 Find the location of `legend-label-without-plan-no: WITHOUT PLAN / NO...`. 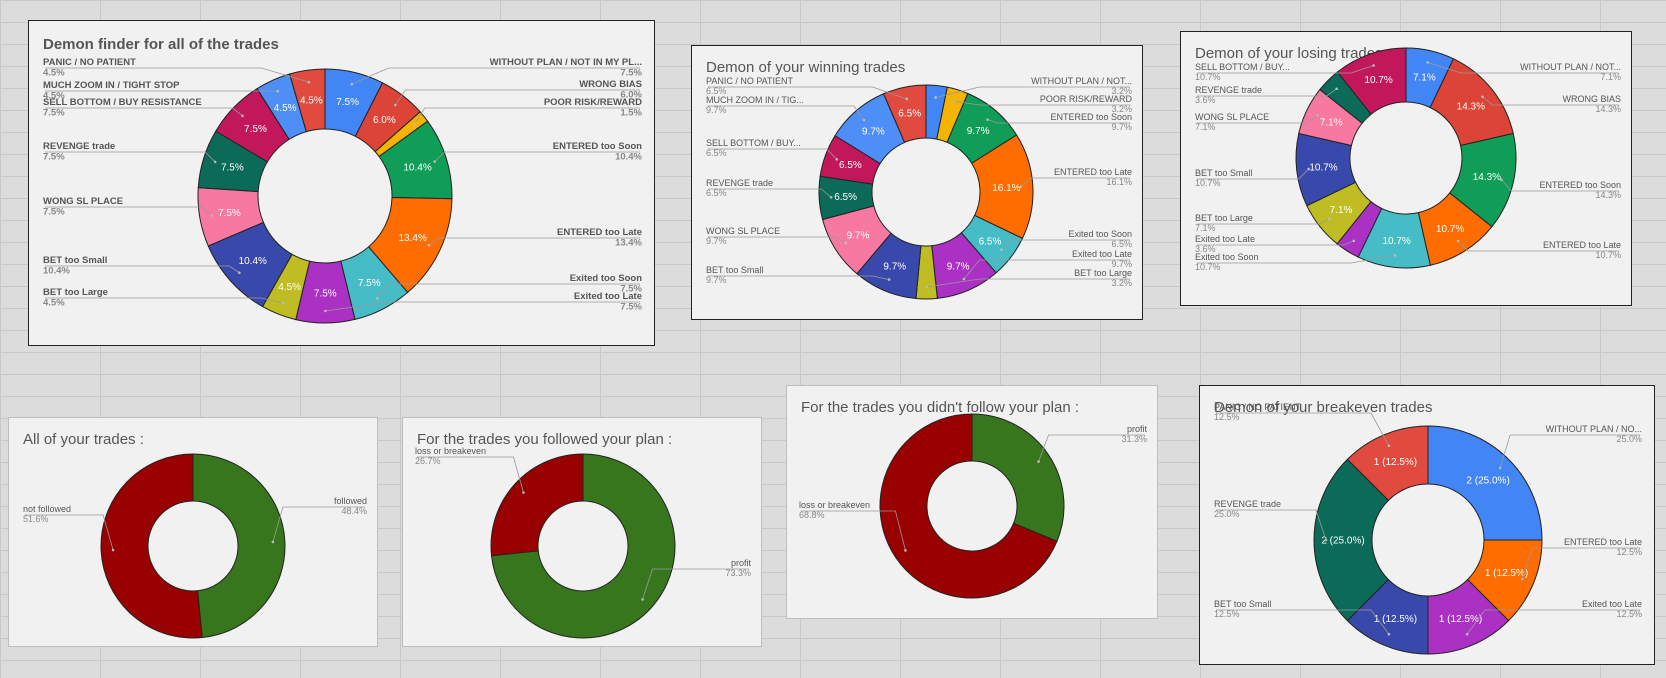

legend-label-without-plan-no: WITHOUT PLAN / NO... is located at coordinates (1594, 429).